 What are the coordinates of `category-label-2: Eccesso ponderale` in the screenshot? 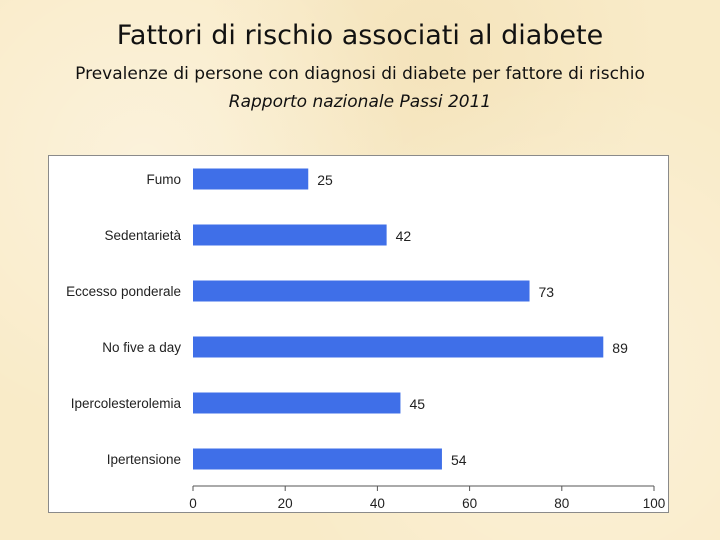 It's located at (123, 291).